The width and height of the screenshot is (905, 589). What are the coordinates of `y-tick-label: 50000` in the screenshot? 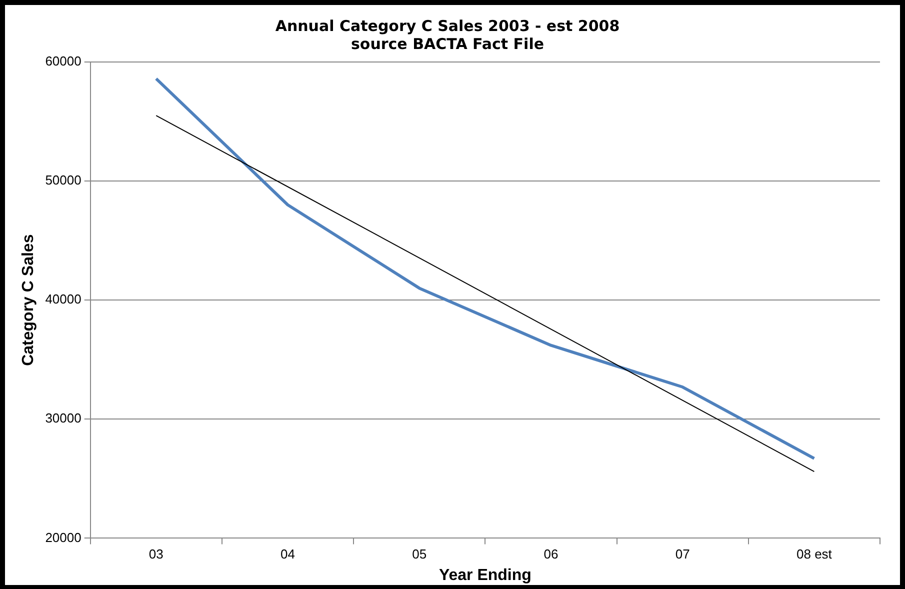 It's located at (63, 180).